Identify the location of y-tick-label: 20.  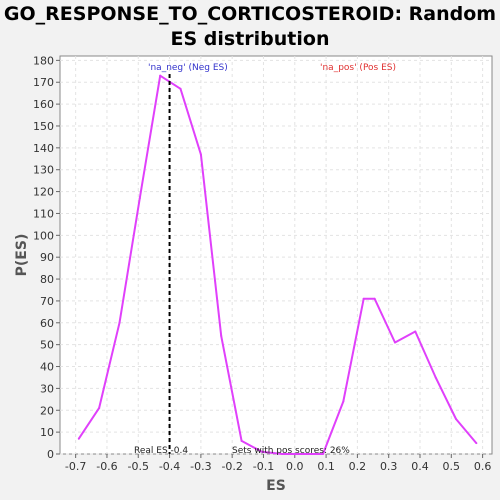
(47, 410).